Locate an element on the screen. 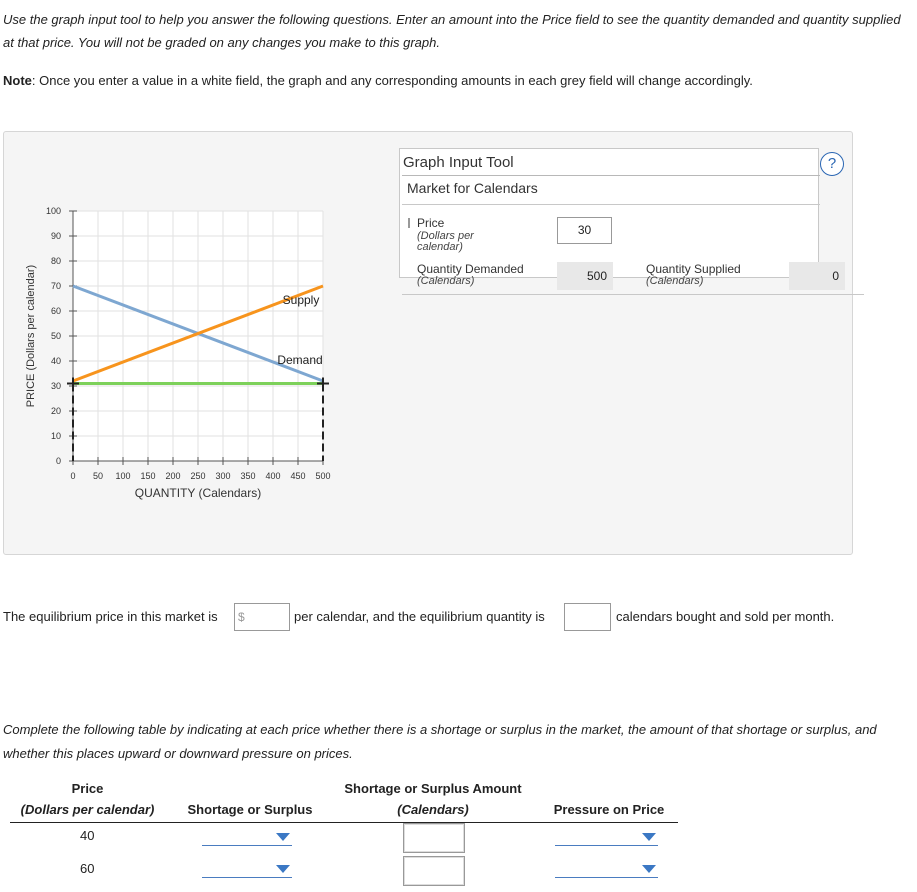 This screenshot has height=892, width=917. y-tick-label: 60 is located at coordinates (56, 311).